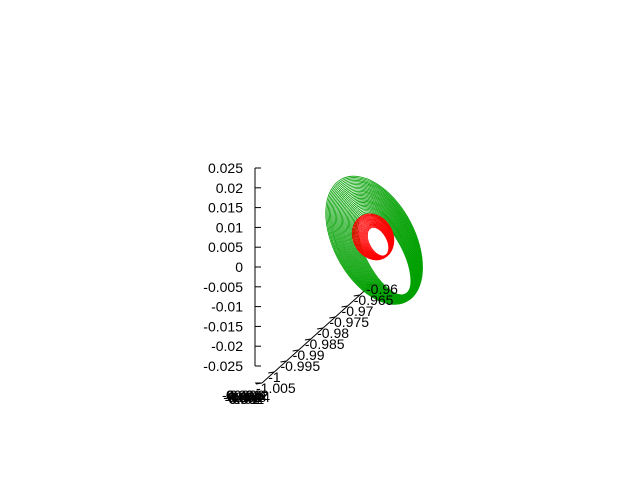 The height and width of the screenshot is (480, 640). Describe the element at coordinates (223, 326) in the screenshot. I see `z-tick-label: -0.015` at that location.